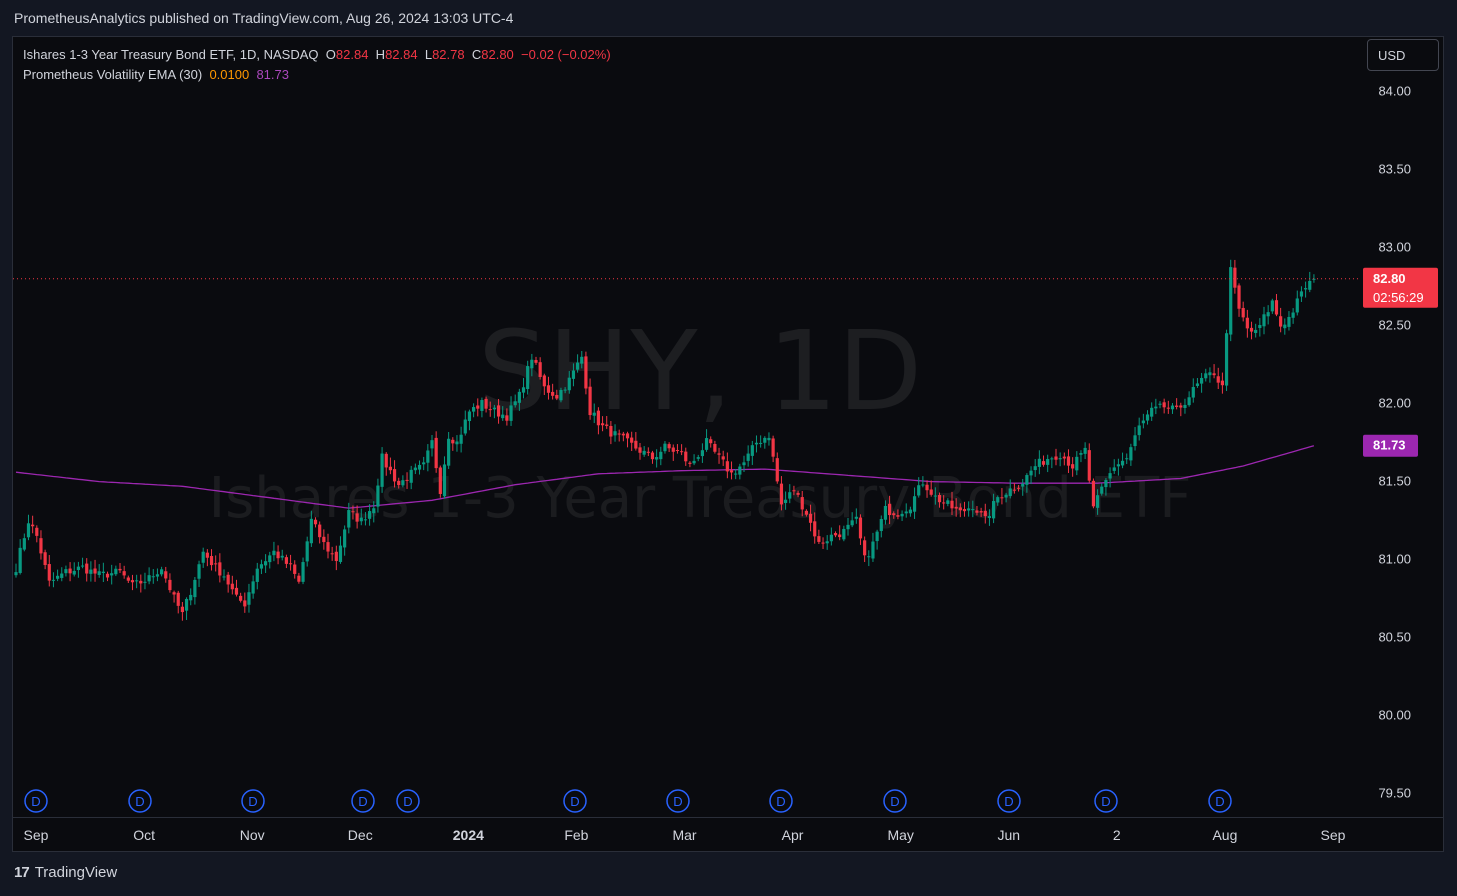  I want to click on tradingview-footer-logo: 17 TradingView, so click(65, 872).